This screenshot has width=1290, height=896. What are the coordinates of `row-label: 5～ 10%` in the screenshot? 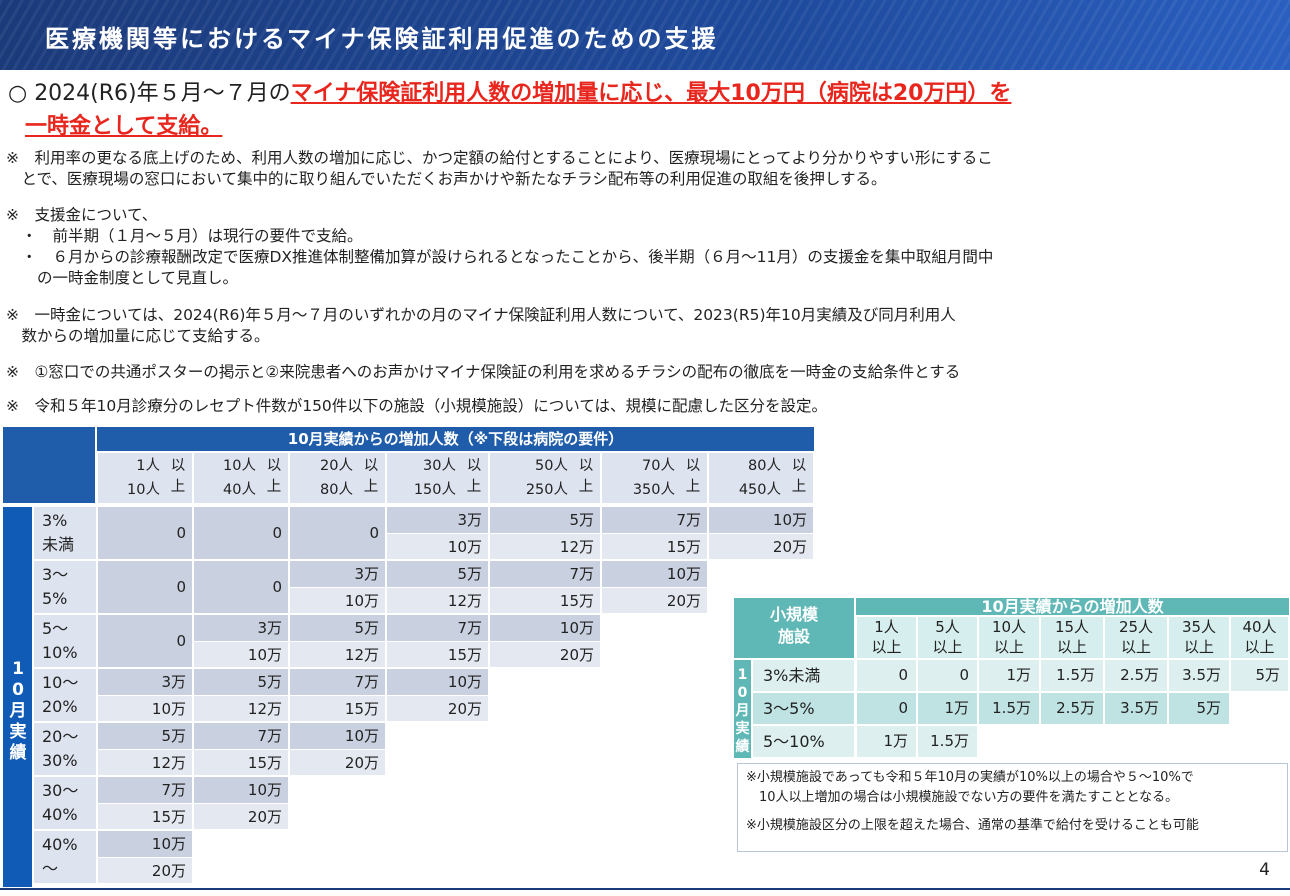 It's located at (65, 641).